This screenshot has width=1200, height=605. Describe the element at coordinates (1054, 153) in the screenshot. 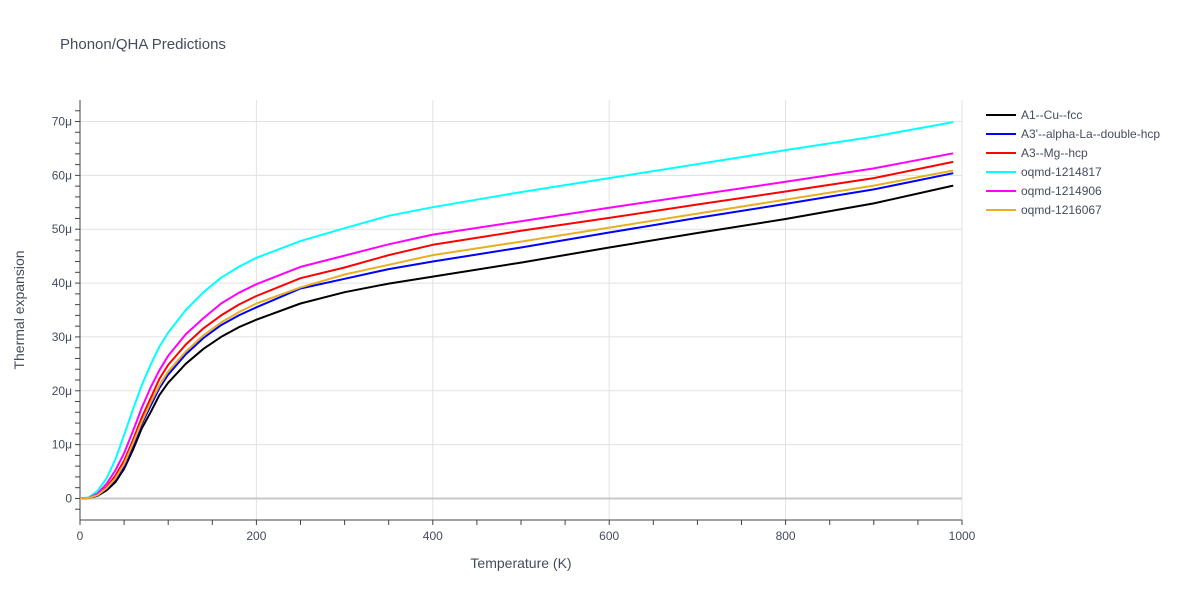

I see `legend-label: A3--Mg--hcp` at that location.